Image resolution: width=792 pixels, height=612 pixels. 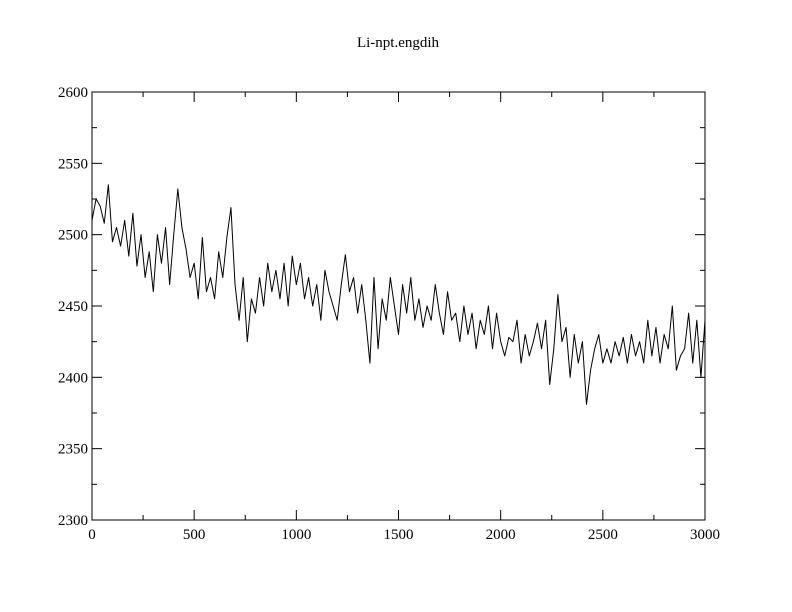 What do you see at coordinates (73, 236) in the screenshot?
I see `y-tick-label: 2500` at bounding box center [73, 236].